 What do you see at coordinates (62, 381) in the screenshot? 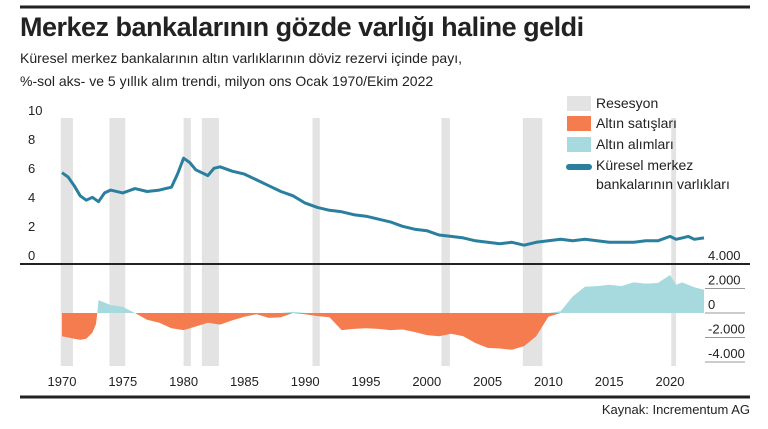
I see `x-tick-label: 1970` at bounding box center [62, 381].